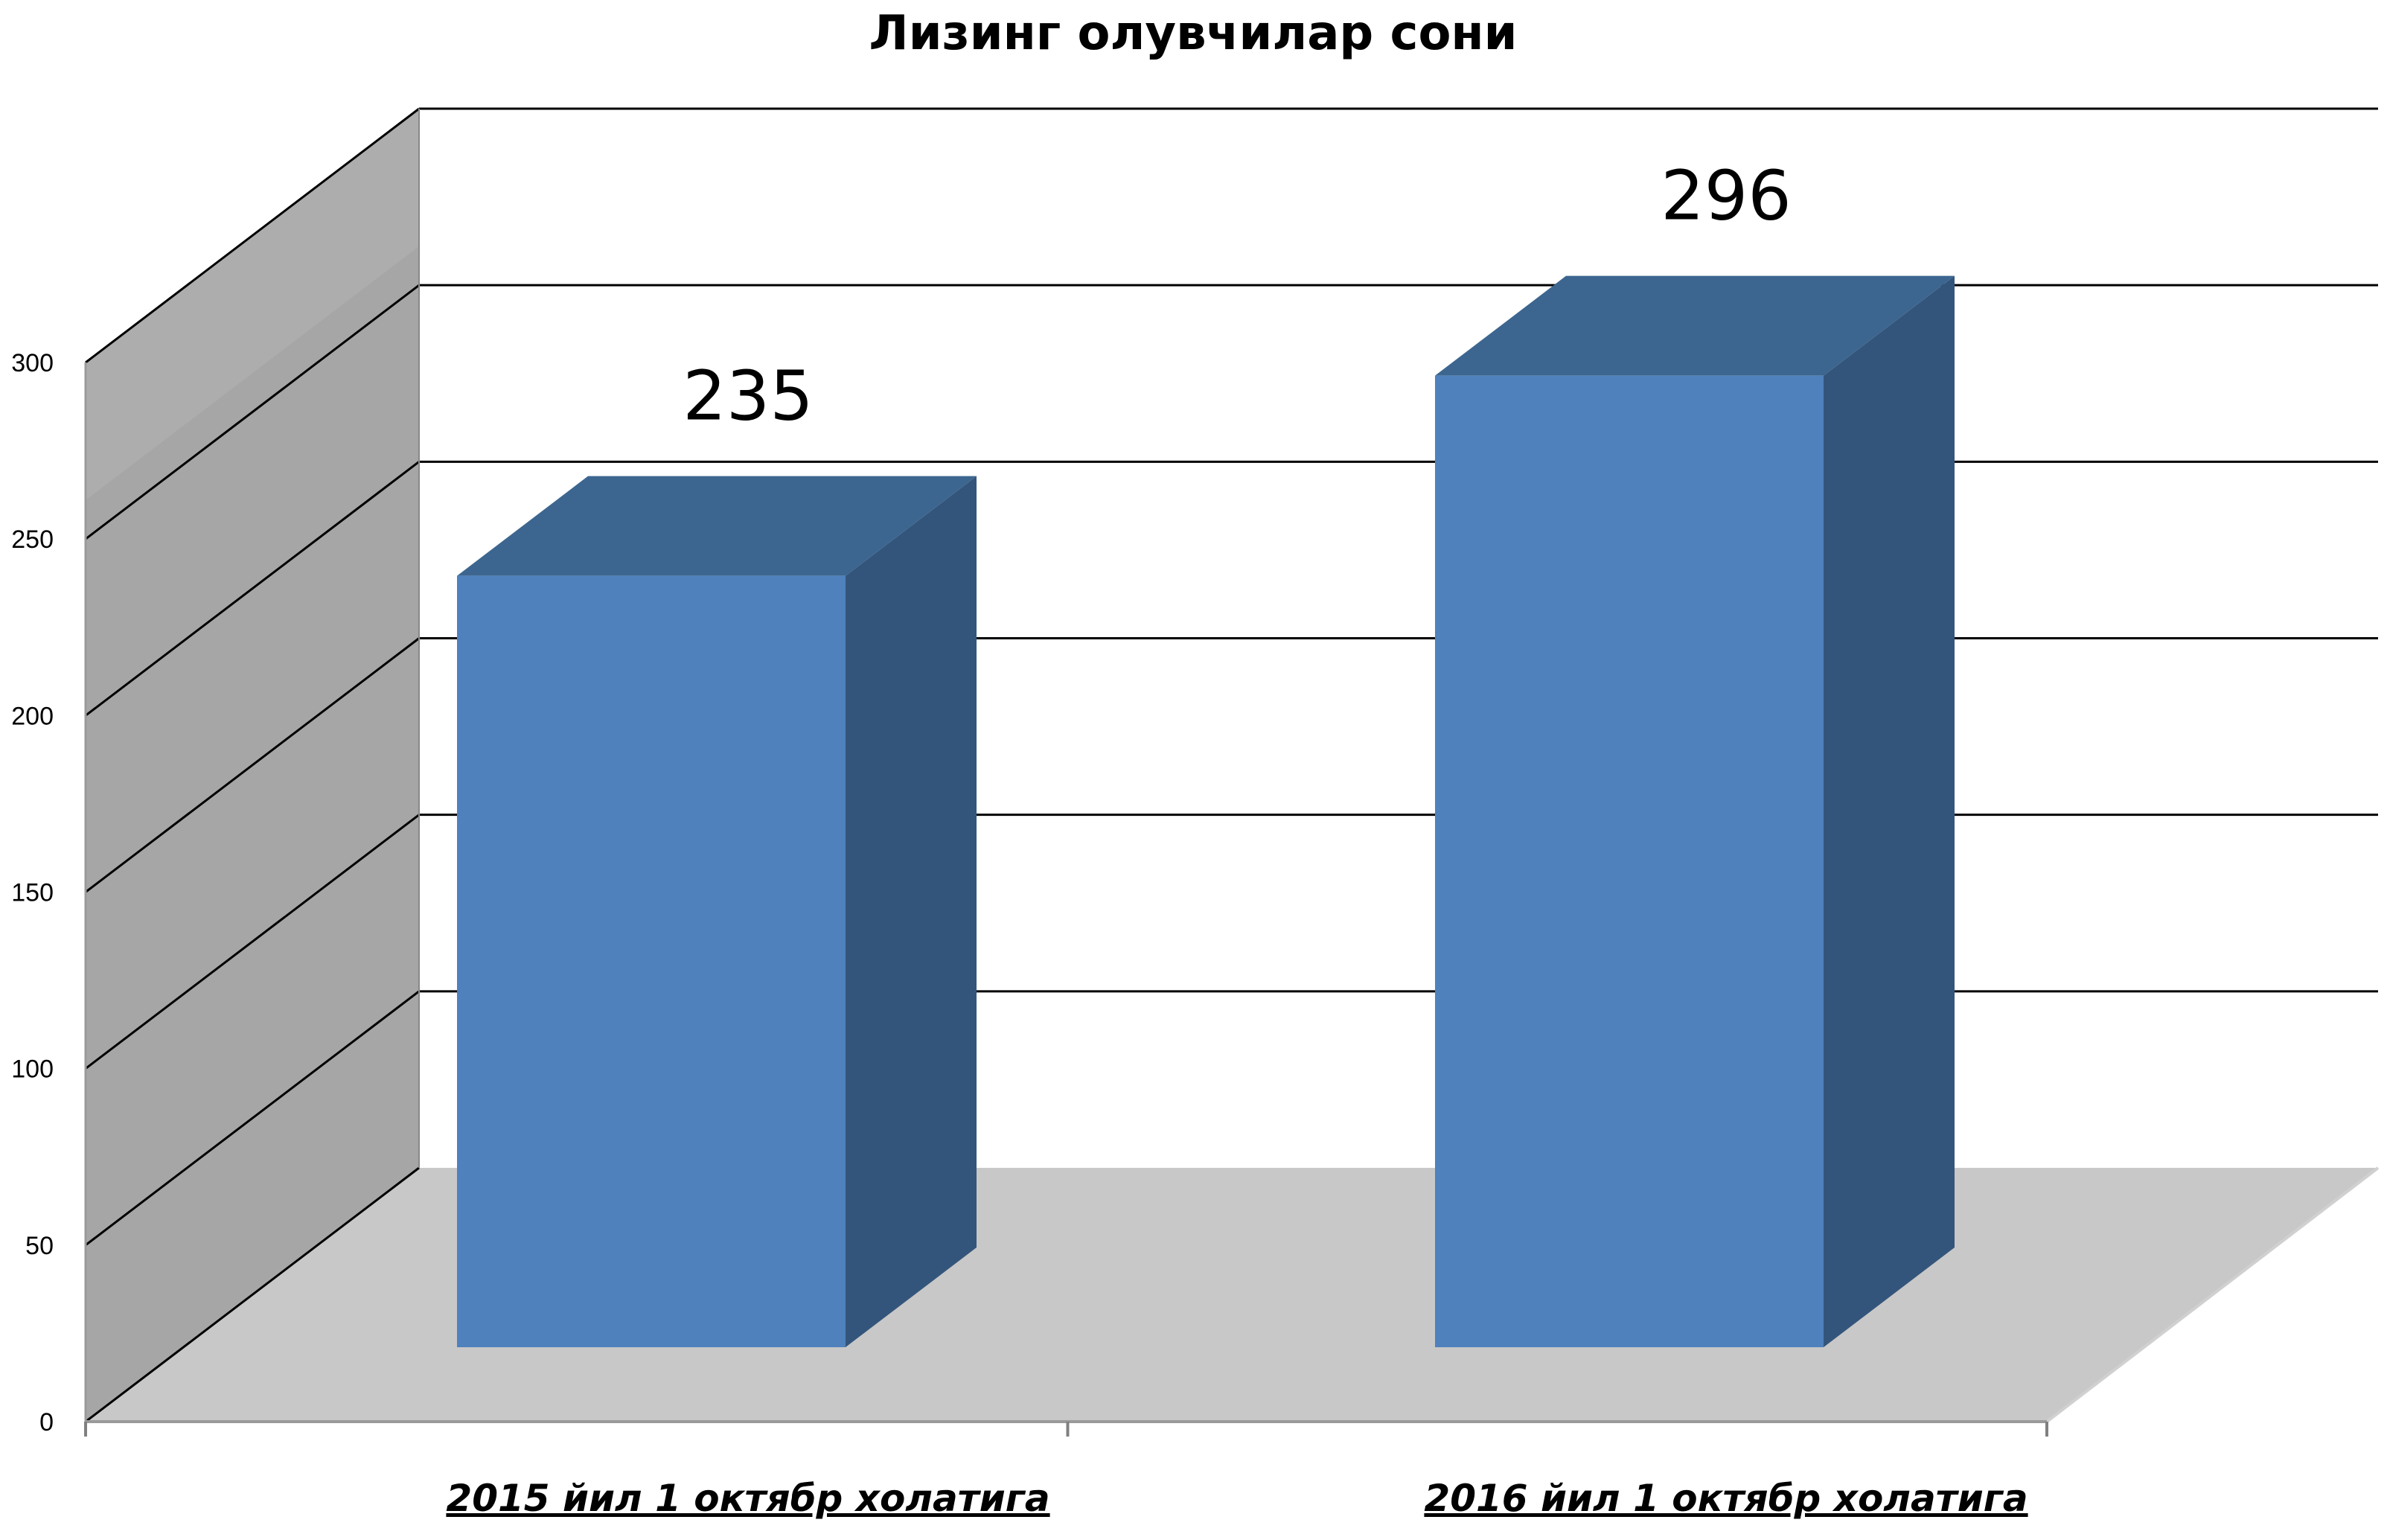 Image resolution: width=2387 pixels, height=1540 pixels. I want to click on data-label-1: 235, so click(748, 397).